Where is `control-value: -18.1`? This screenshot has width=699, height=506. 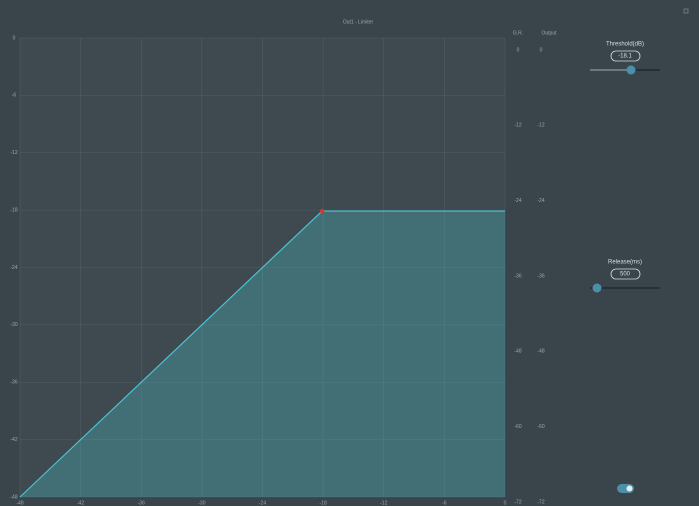
control-value: -18.1 is located at coordinates (625, 57).